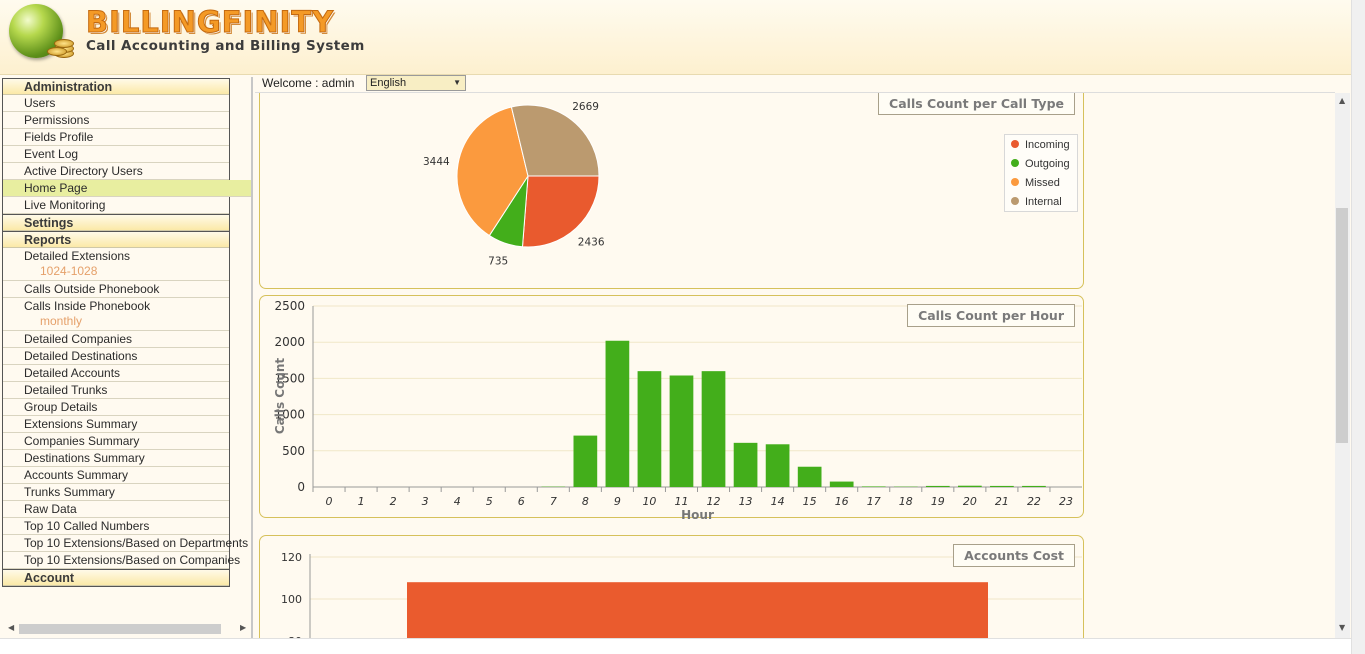  What do you see at coordinates (842, 501) in the screenshot?
I see `x-tick-label: 16` at bounding box center [842, 501].